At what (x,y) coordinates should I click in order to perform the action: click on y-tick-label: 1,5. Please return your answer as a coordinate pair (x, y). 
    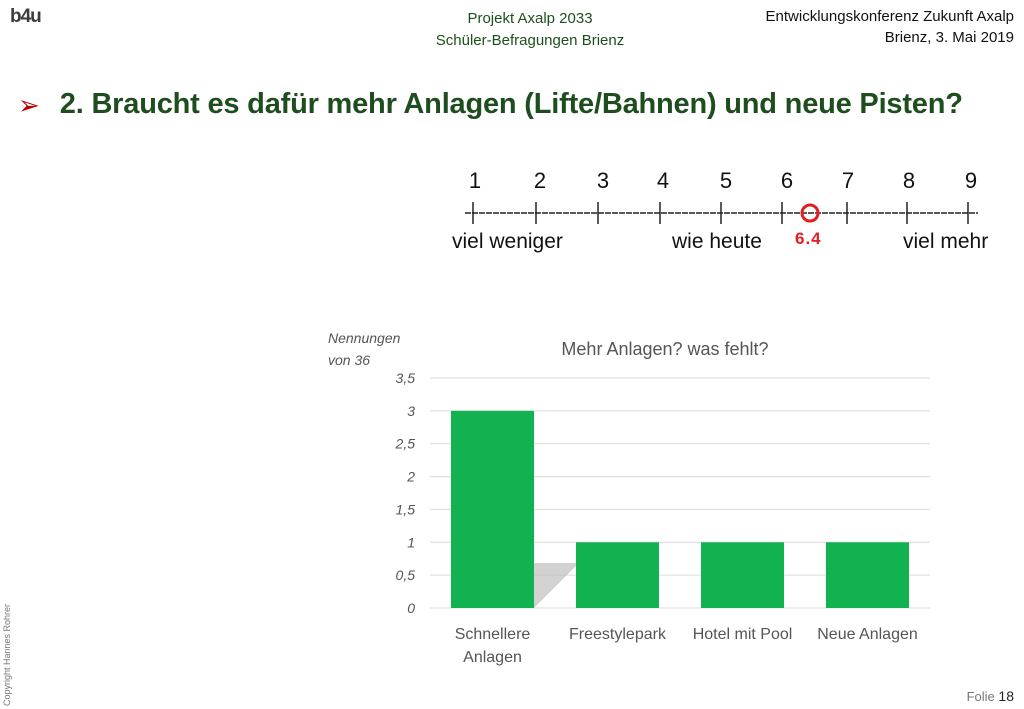
    Looking at the image, I should click on (406, 509).